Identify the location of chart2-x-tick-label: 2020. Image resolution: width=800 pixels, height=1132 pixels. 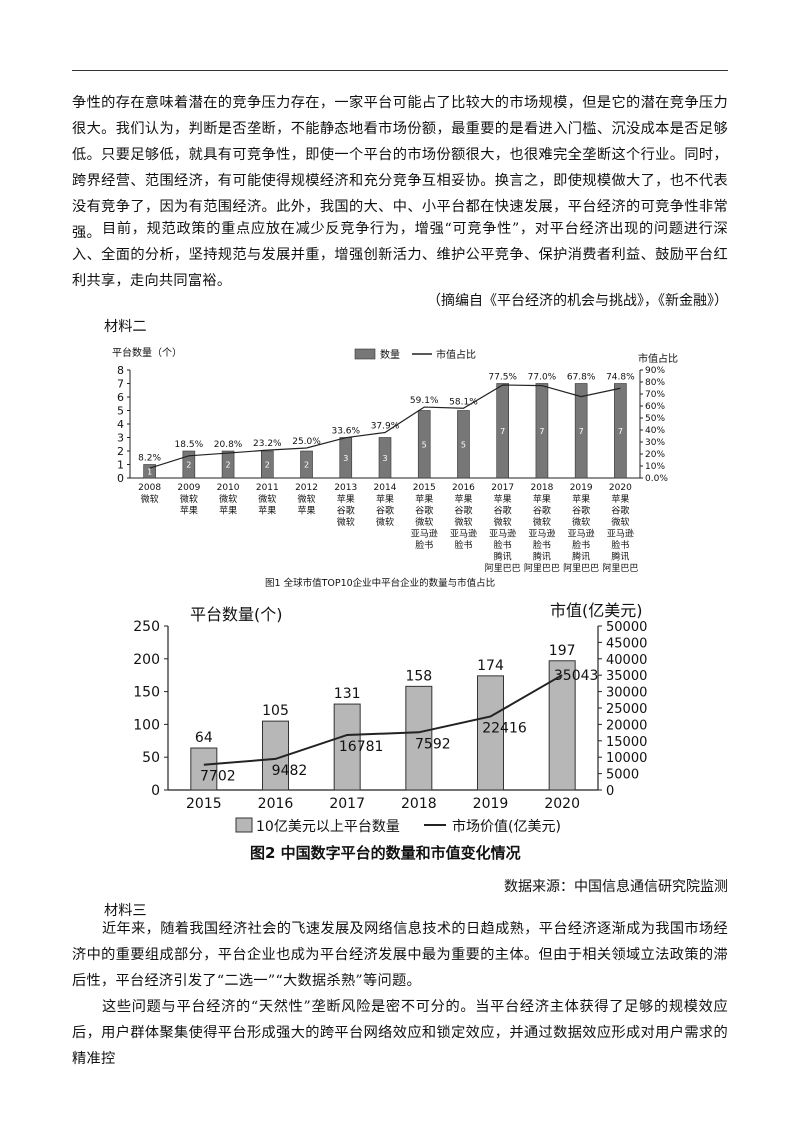
(562, 804).